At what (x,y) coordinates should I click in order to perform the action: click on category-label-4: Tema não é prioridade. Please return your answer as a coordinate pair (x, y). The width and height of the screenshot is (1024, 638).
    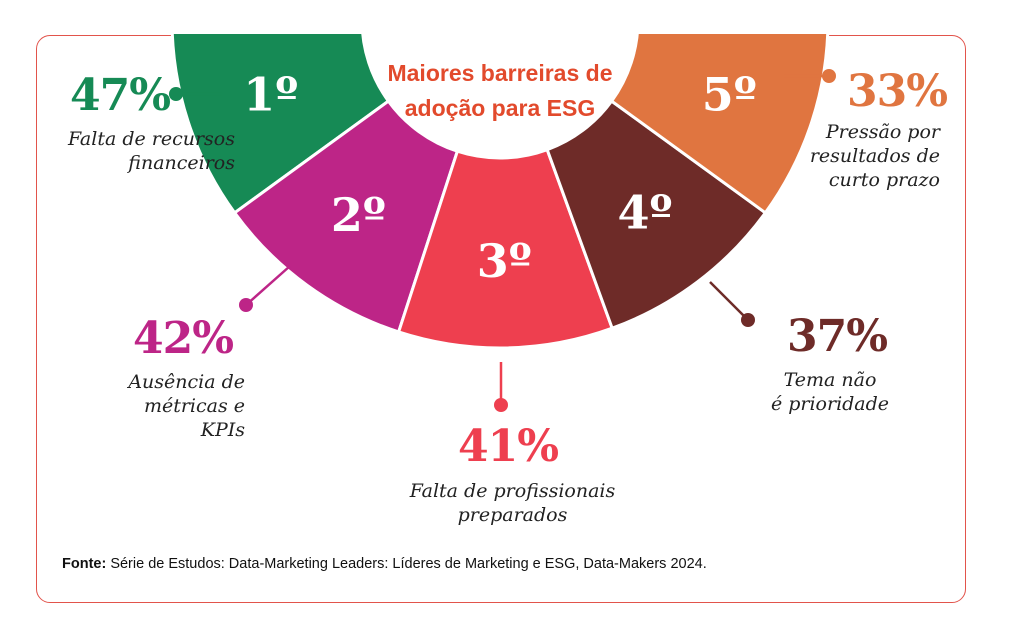
    Looking at the image, I should click on (830, 392).